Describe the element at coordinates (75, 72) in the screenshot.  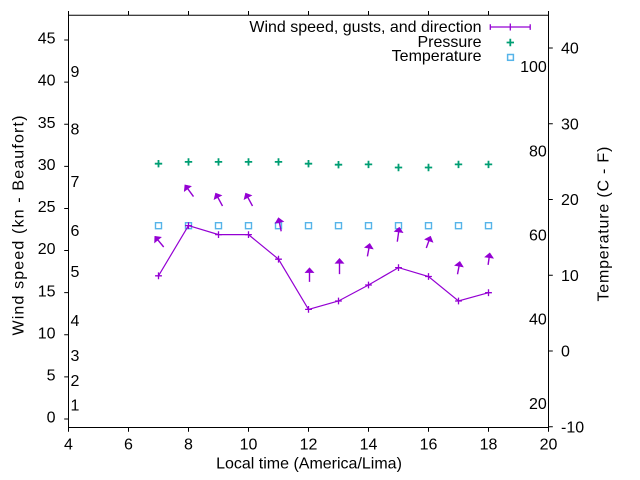
I see `svg-text: 9` at that location.